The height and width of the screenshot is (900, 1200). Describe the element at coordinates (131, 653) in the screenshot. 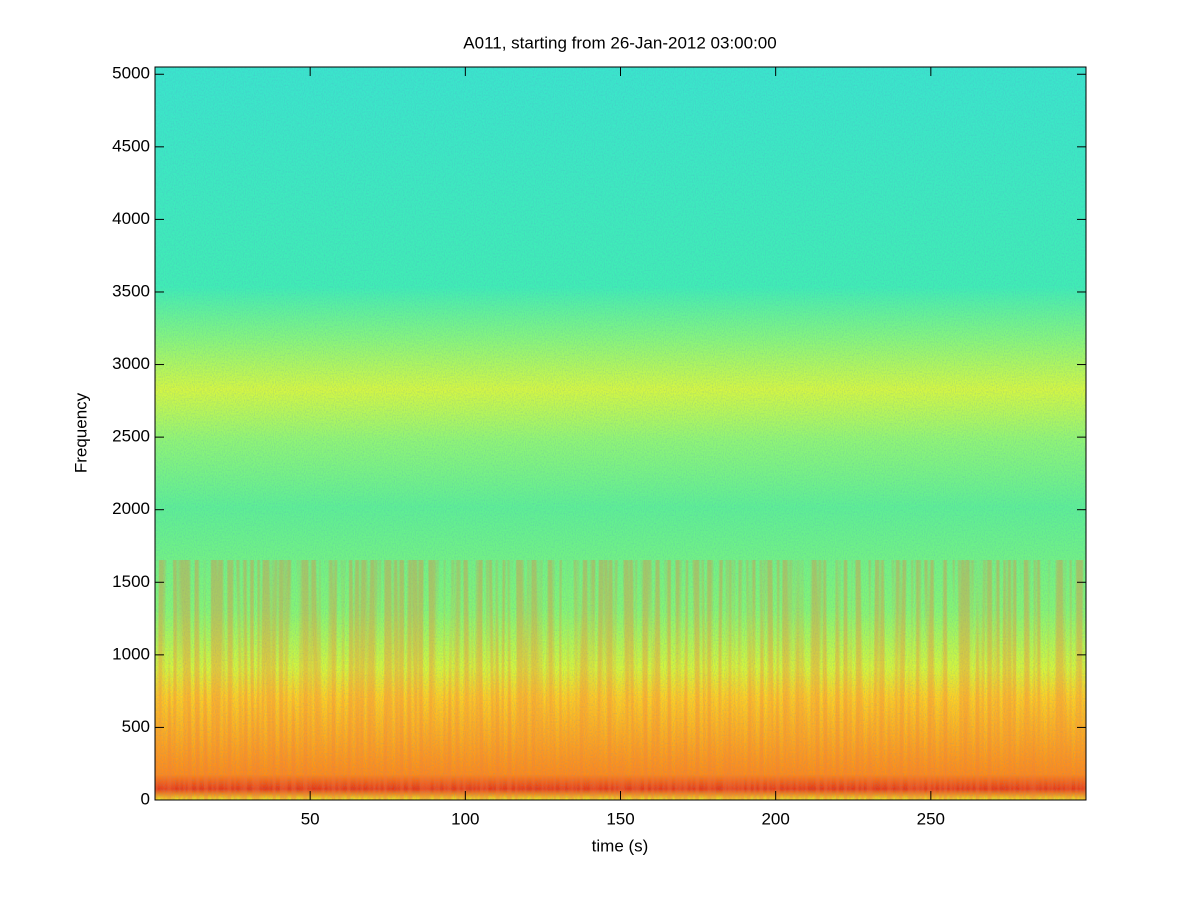

I see `y-tick-label: 1000` at that location.